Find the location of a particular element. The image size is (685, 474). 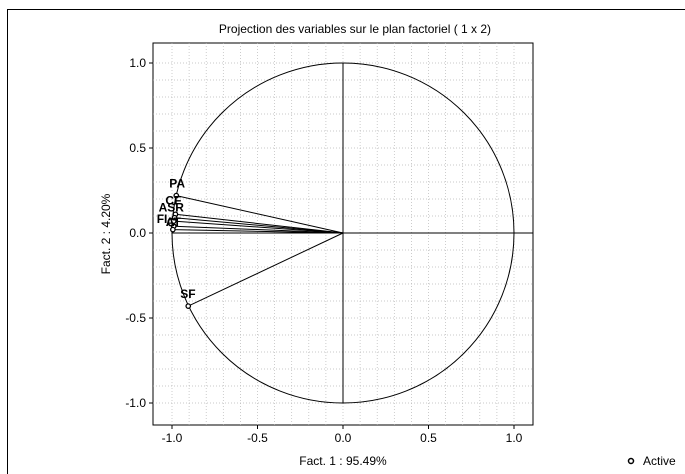

y-tick-label: 0.0 is located at coordinates (137, 233).